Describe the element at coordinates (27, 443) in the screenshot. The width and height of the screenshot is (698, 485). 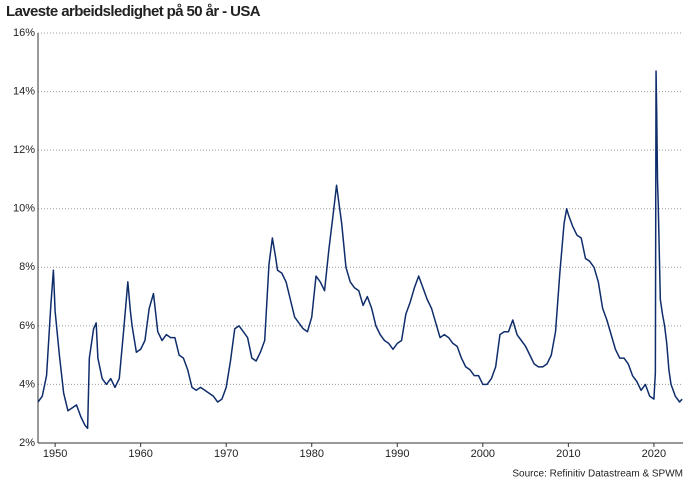
I see `y-tick-label: 2%` at that location.